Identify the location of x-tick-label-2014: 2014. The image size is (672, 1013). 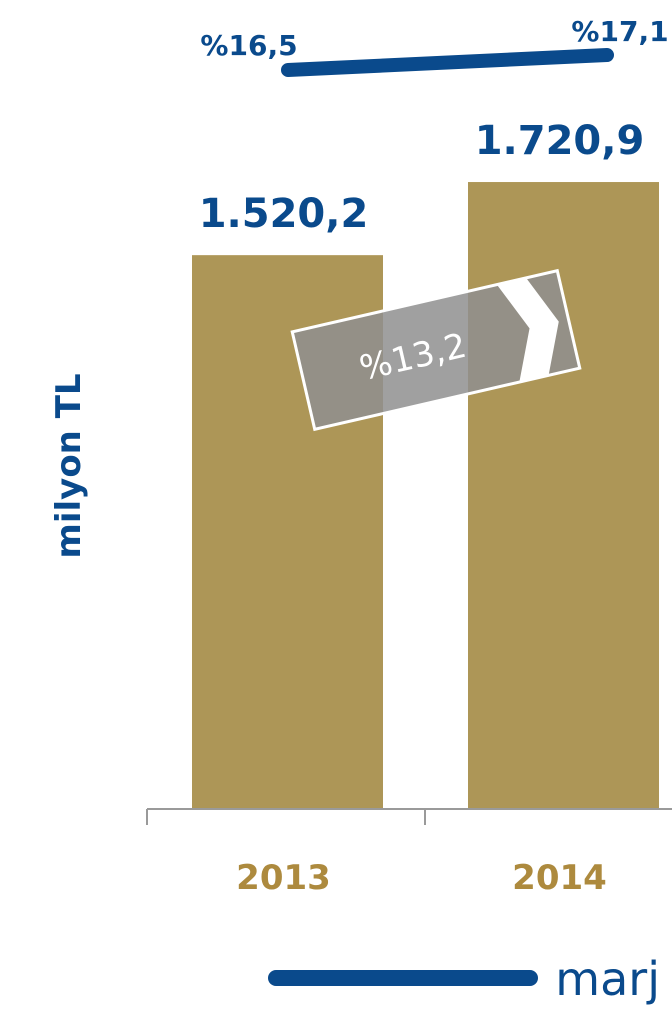
(559, 878).